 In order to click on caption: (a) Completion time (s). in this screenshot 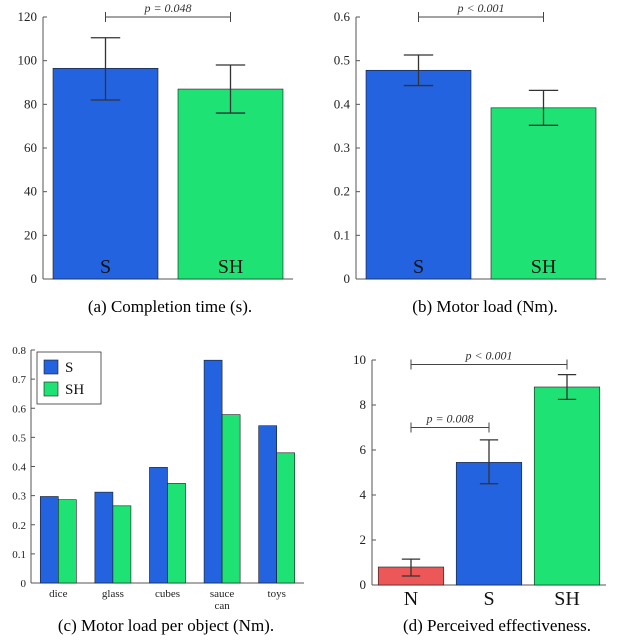, I will do `click(170, 306)`.